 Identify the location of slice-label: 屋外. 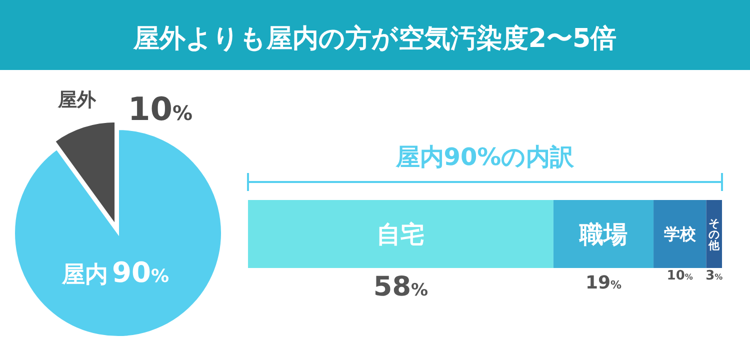
(77, 100).